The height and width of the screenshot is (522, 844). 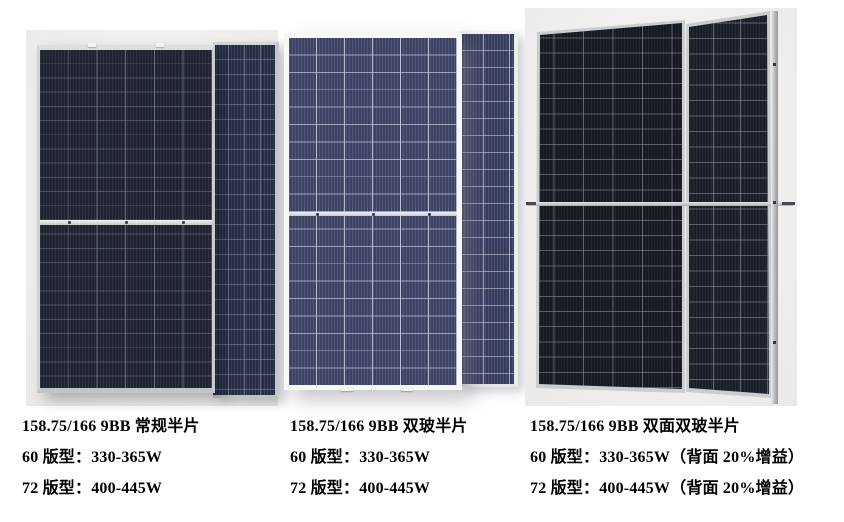 What do you see at coordinates (660, 204) in the screenshot?
I see `mounting-rail` at bounding box center [660, 204].